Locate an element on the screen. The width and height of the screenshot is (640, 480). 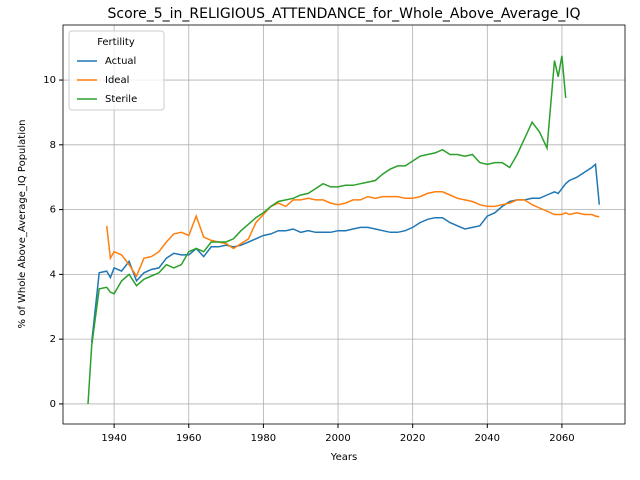
y-tick-label: 0 is located at coordinates (53, 404).